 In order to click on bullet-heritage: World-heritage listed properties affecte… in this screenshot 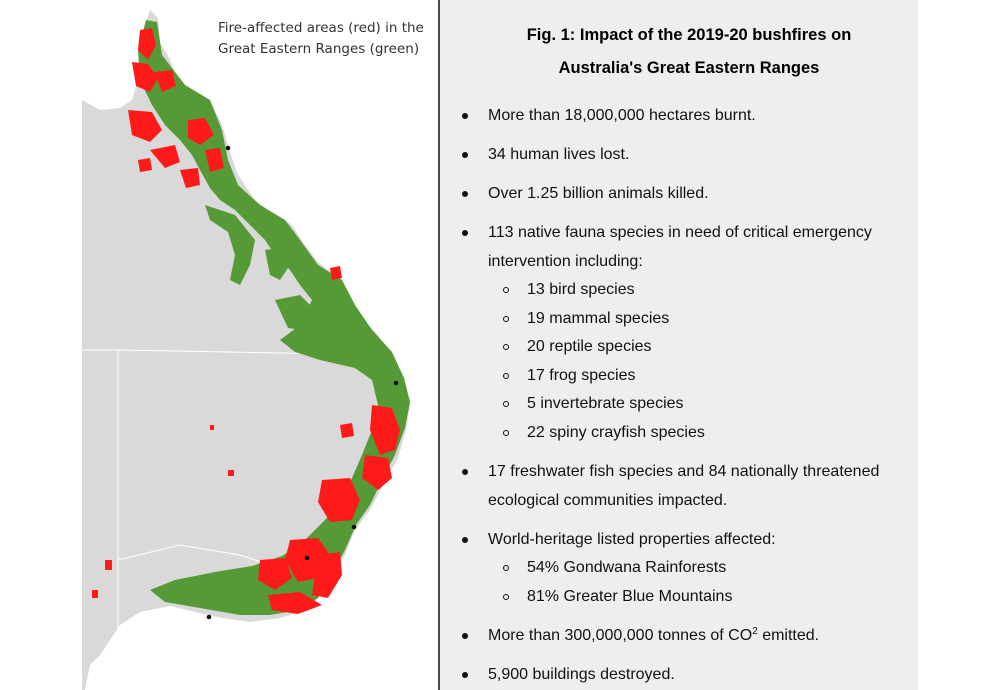, I will do `click(685, 539)`.